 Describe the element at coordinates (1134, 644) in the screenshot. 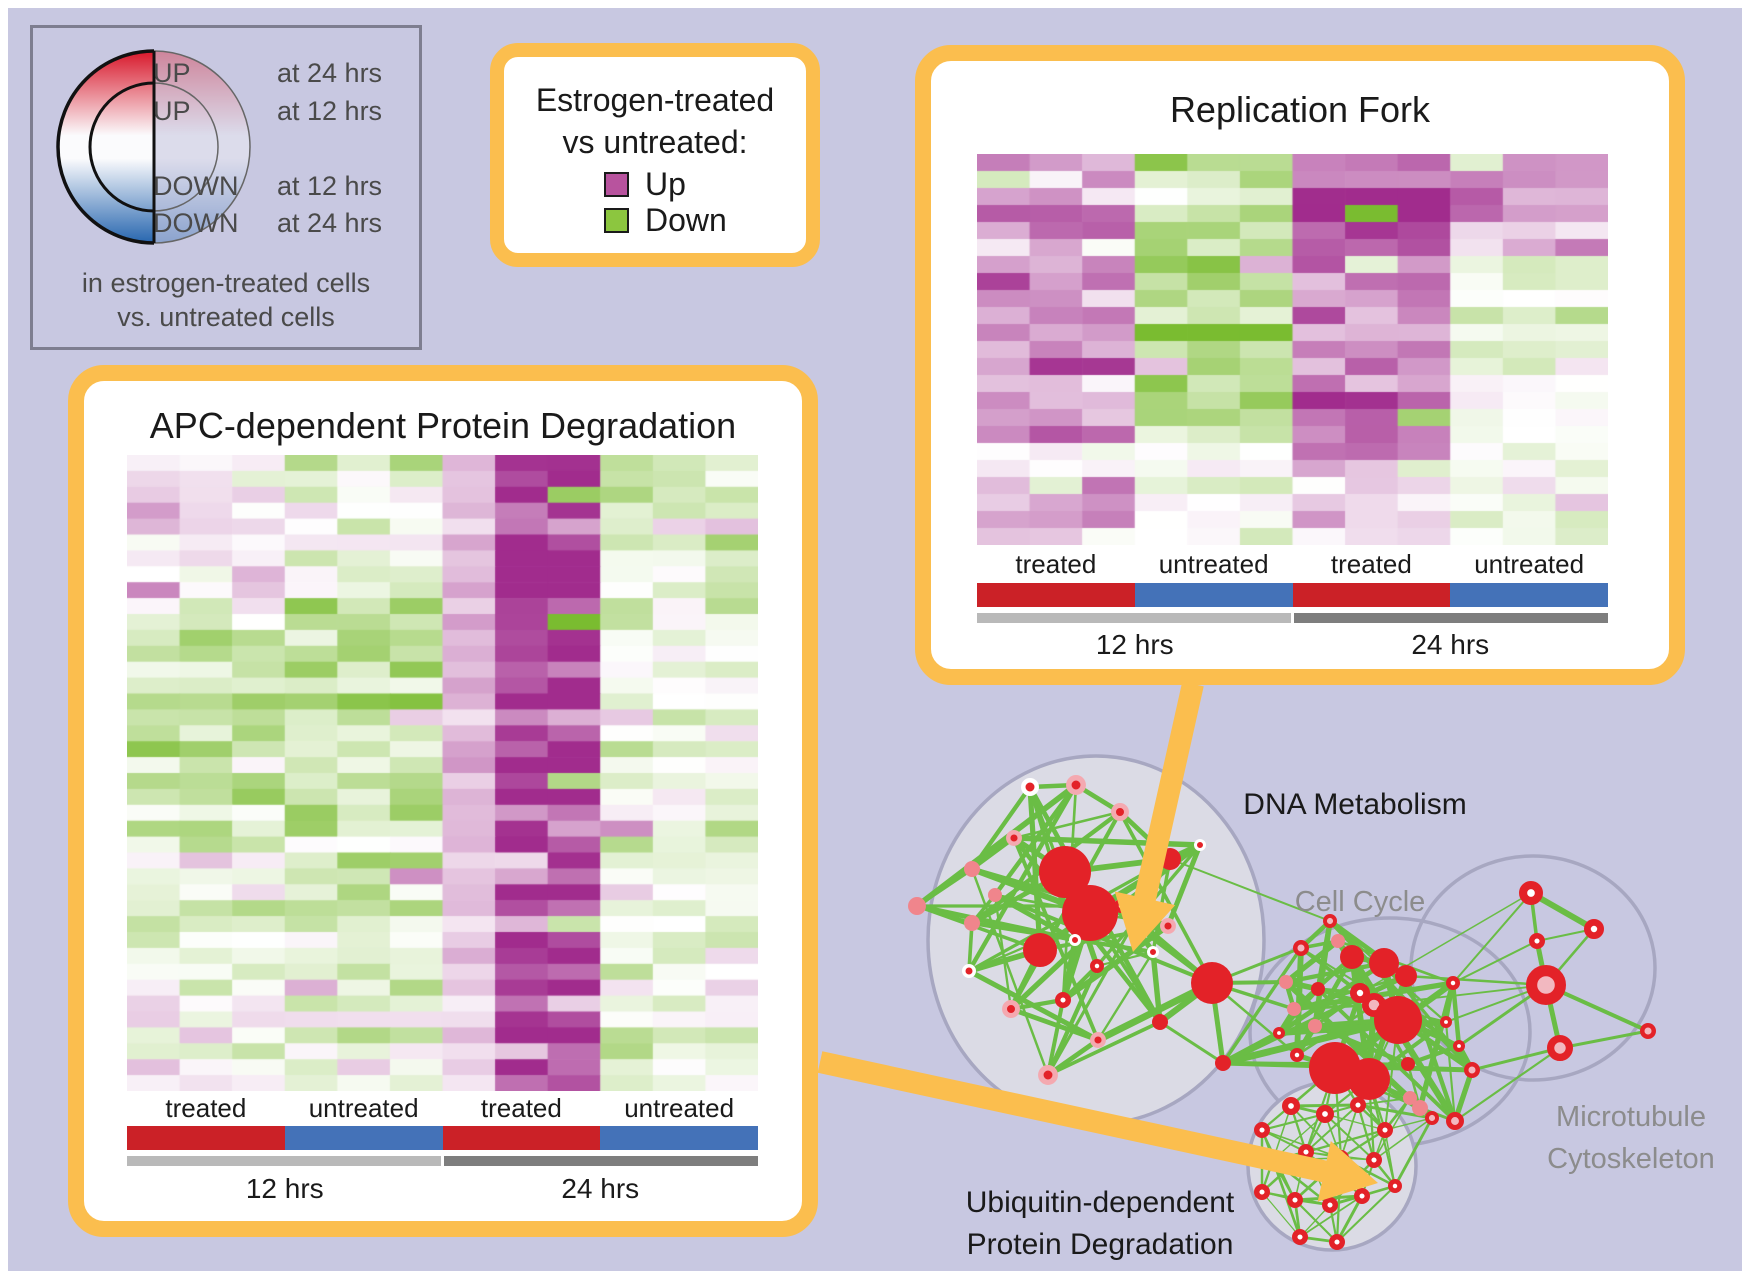

I see `rf-time-label-12: 12 hrs` at that location.